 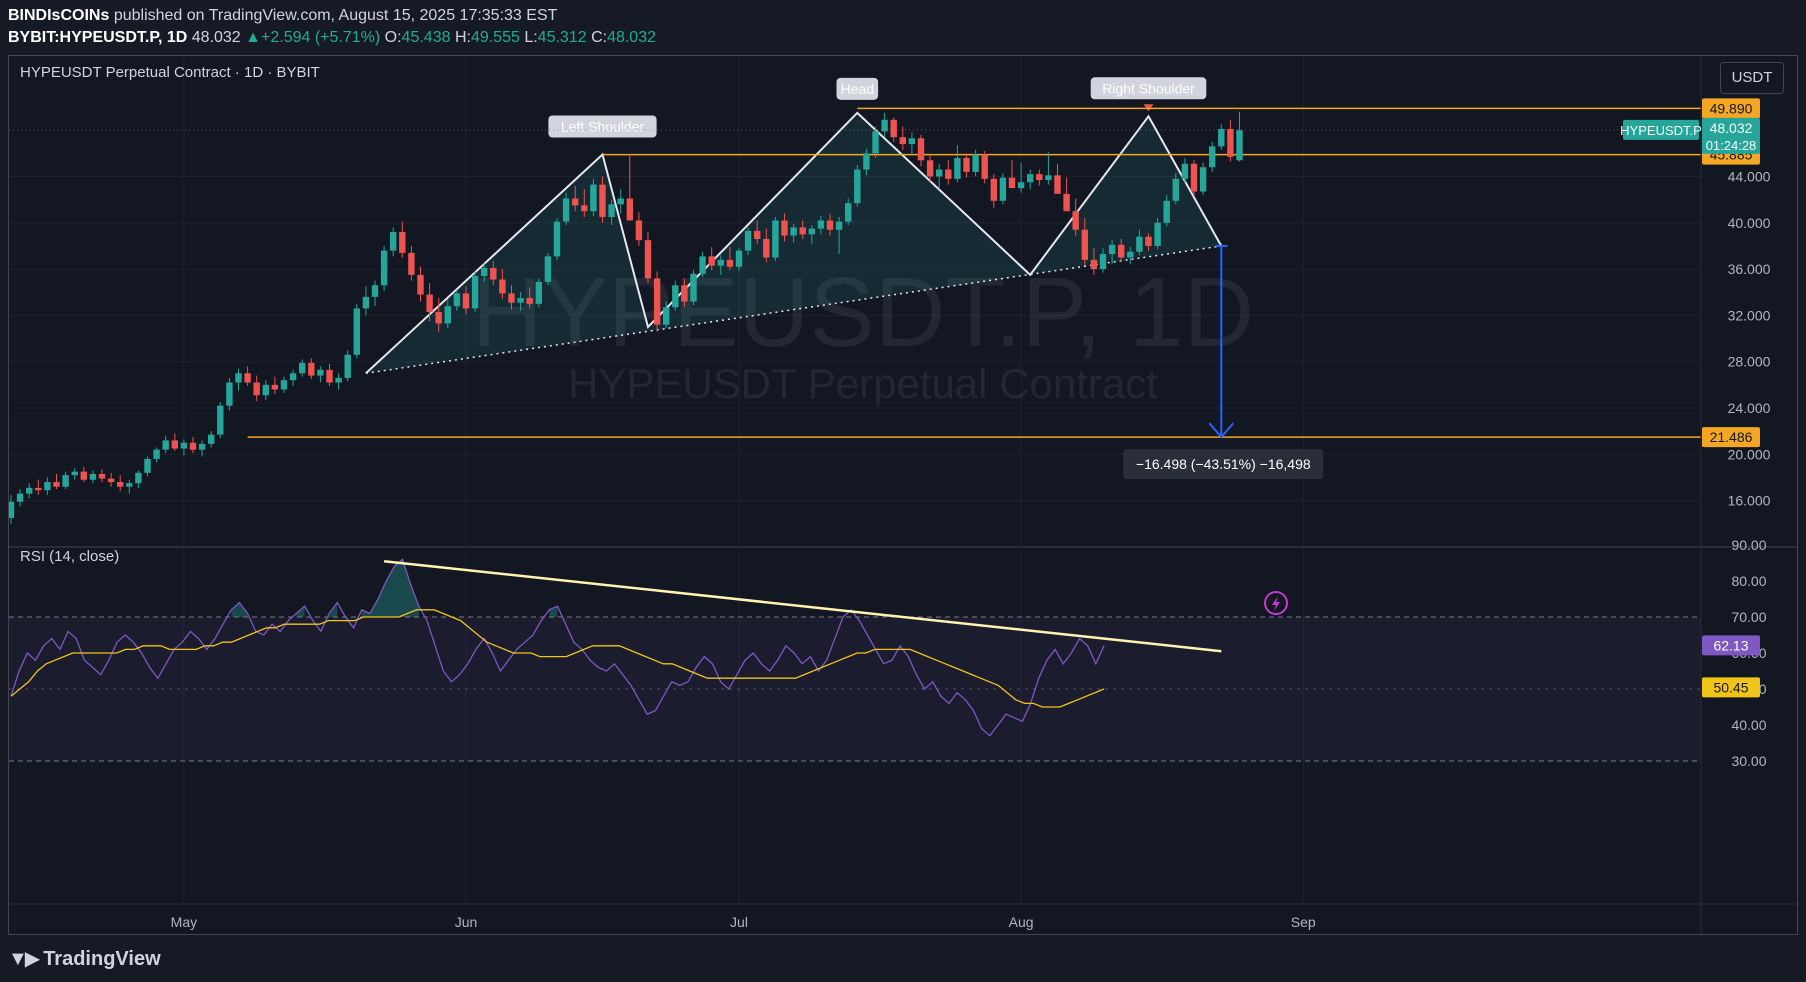 I want to click on price-tick-label: 20.000, so click(x=1749, y=454).